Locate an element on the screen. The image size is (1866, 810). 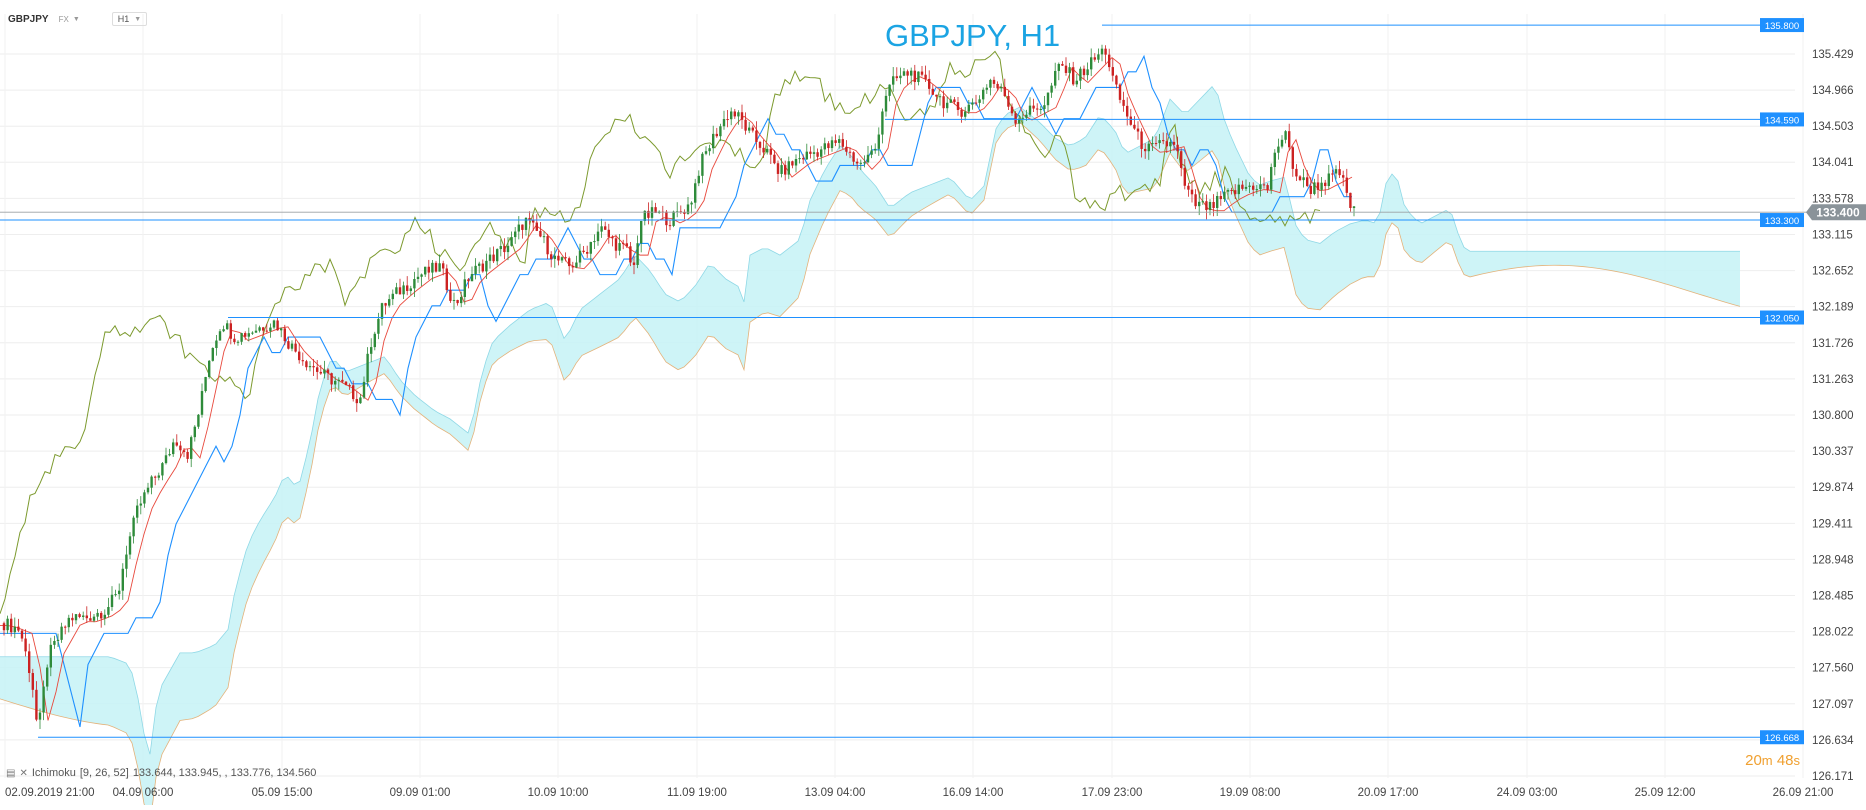
y-tick-label: 134.966 is located at coordinates (1833, 91).